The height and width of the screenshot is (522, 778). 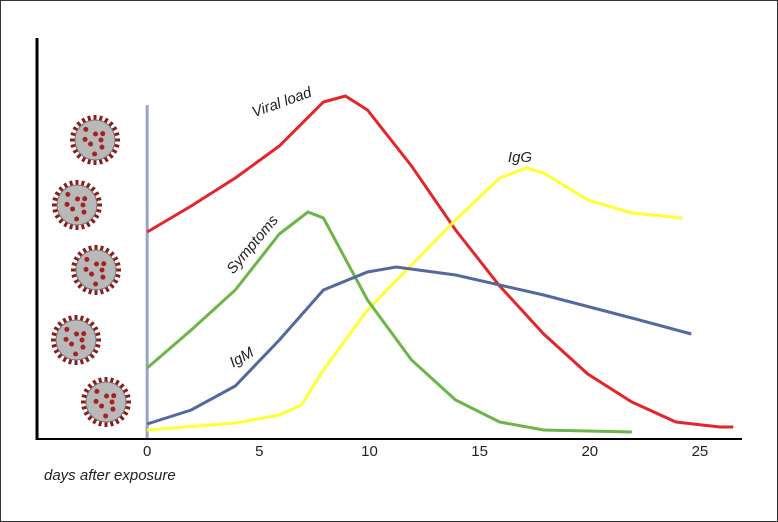 I want to click on x-tick-label: 20, so click(x=589, y=451).